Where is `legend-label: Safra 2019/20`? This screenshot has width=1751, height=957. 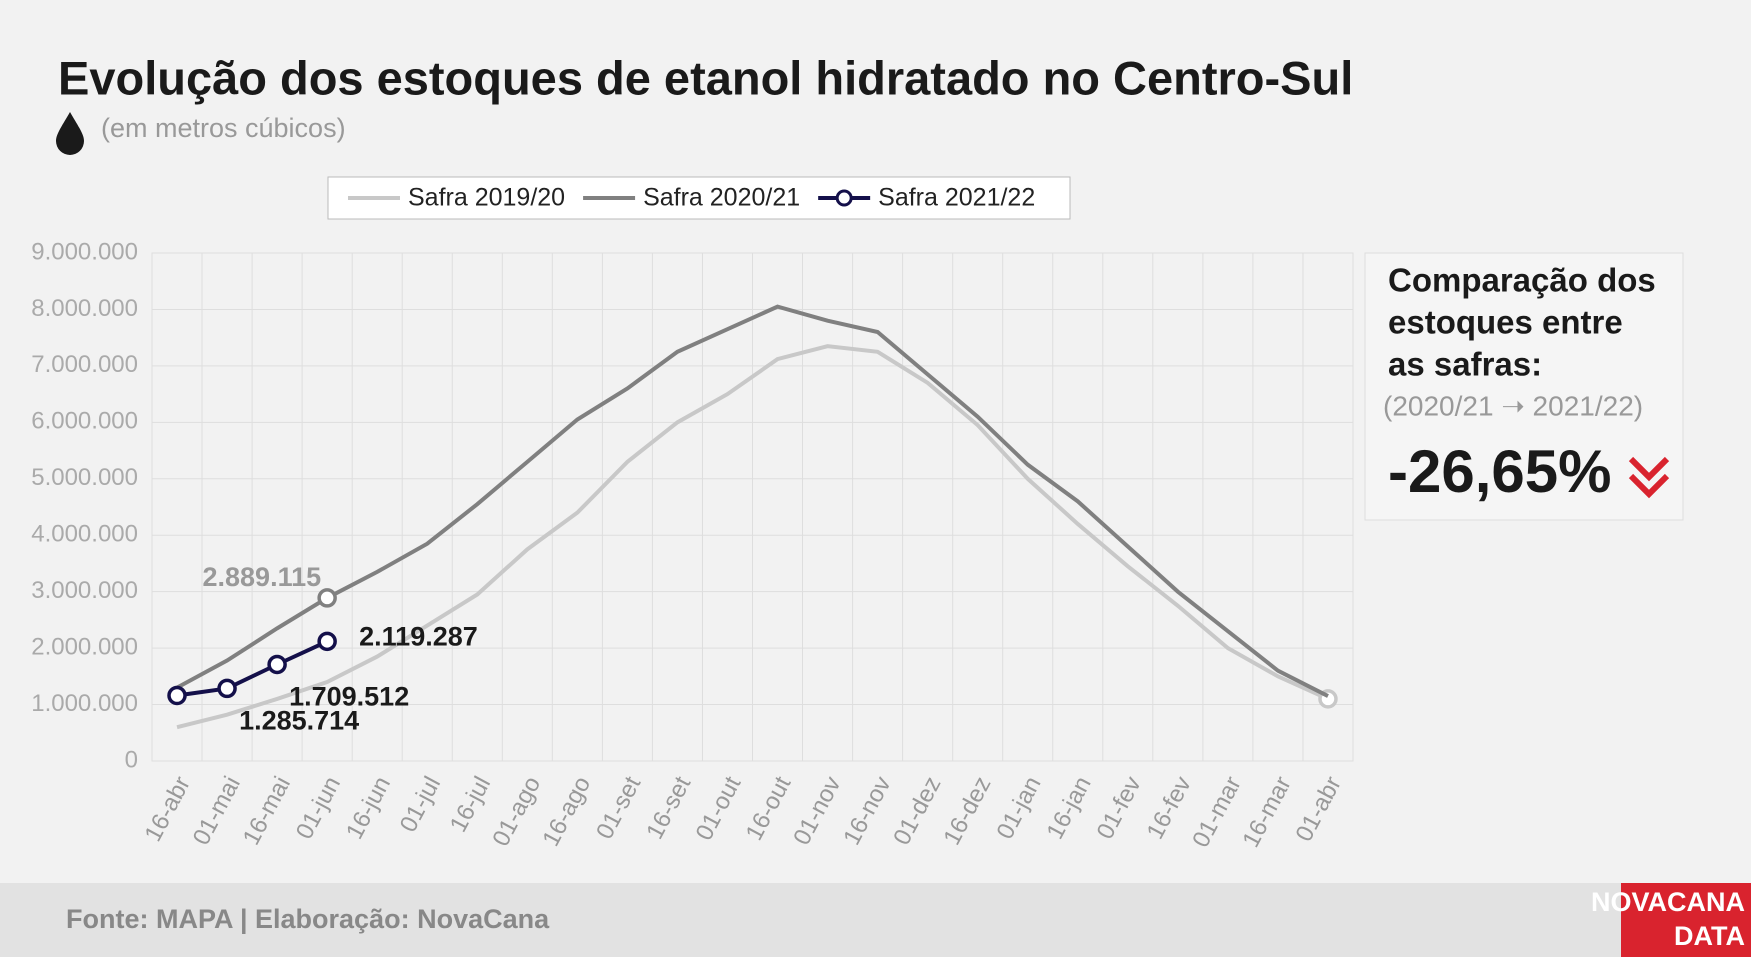 legend-label: Safra 2019/20 is located at coordinates (486, 198).